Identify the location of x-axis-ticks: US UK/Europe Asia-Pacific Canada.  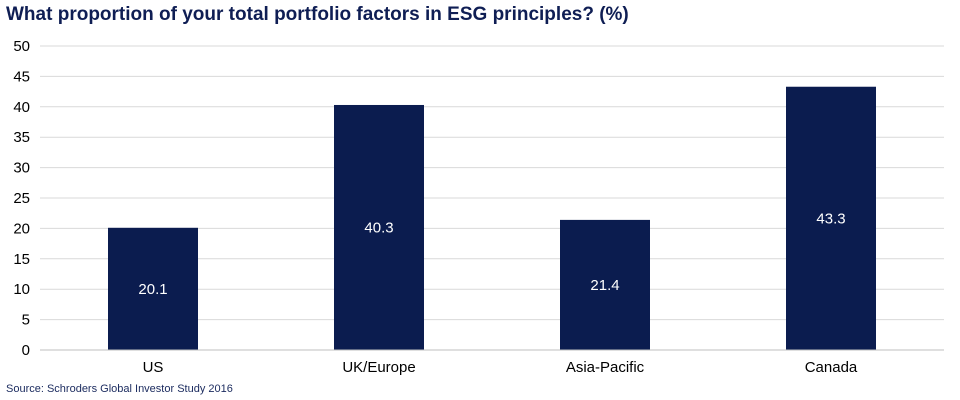
(500, 367).